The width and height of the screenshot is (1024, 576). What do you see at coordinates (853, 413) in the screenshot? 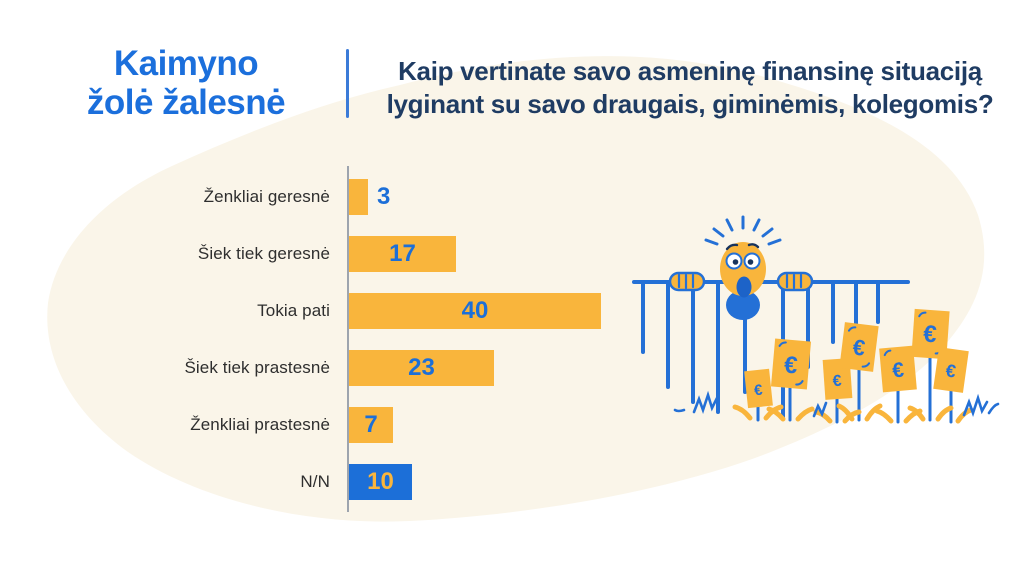
I see `grass-yellow-icon` at bounding box center [853, 413].